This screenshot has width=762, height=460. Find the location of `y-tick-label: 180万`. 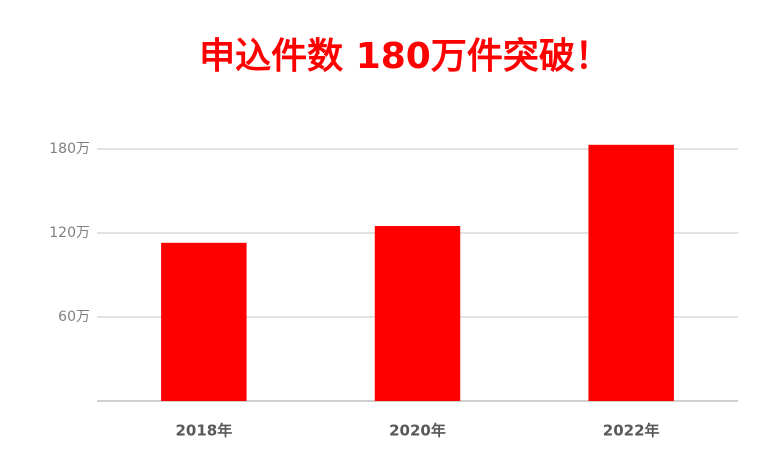

y-tick-label: 180万 is located at coordinates (69, 149).